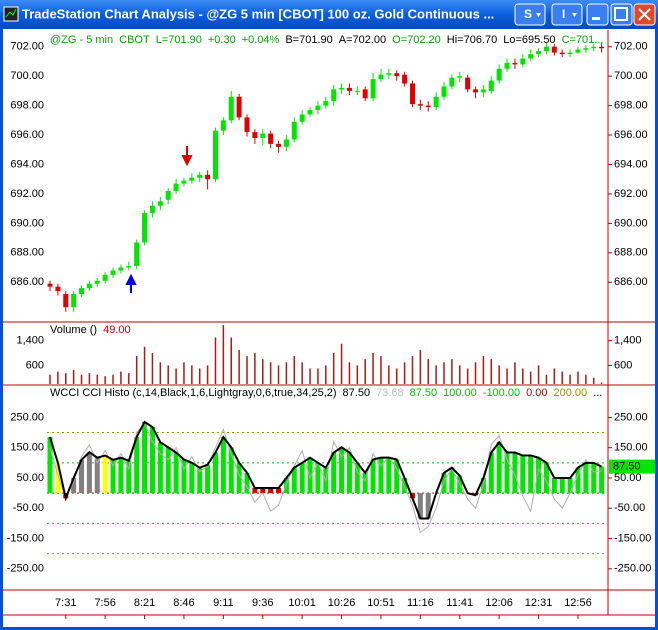 This screenshot has height=630, width=658. I want to click on x-tick-label: 12:56, so click(578, 603).